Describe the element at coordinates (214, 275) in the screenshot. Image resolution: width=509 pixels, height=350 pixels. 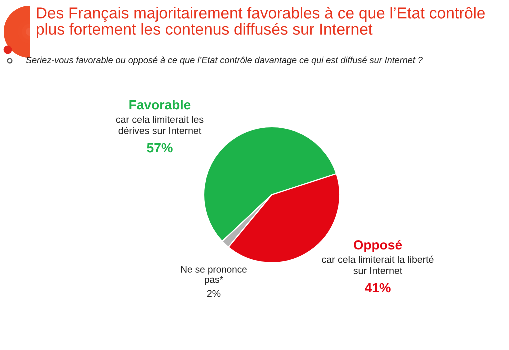
I see `slice-label: Ne se prononce pas*` at that location.